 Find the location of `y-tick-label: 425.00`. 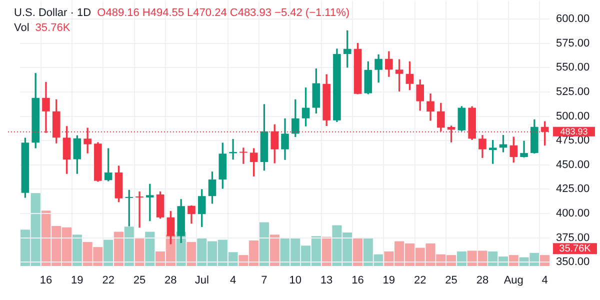

y-tick-label: 425.00 is located at coordinates (573, 189).